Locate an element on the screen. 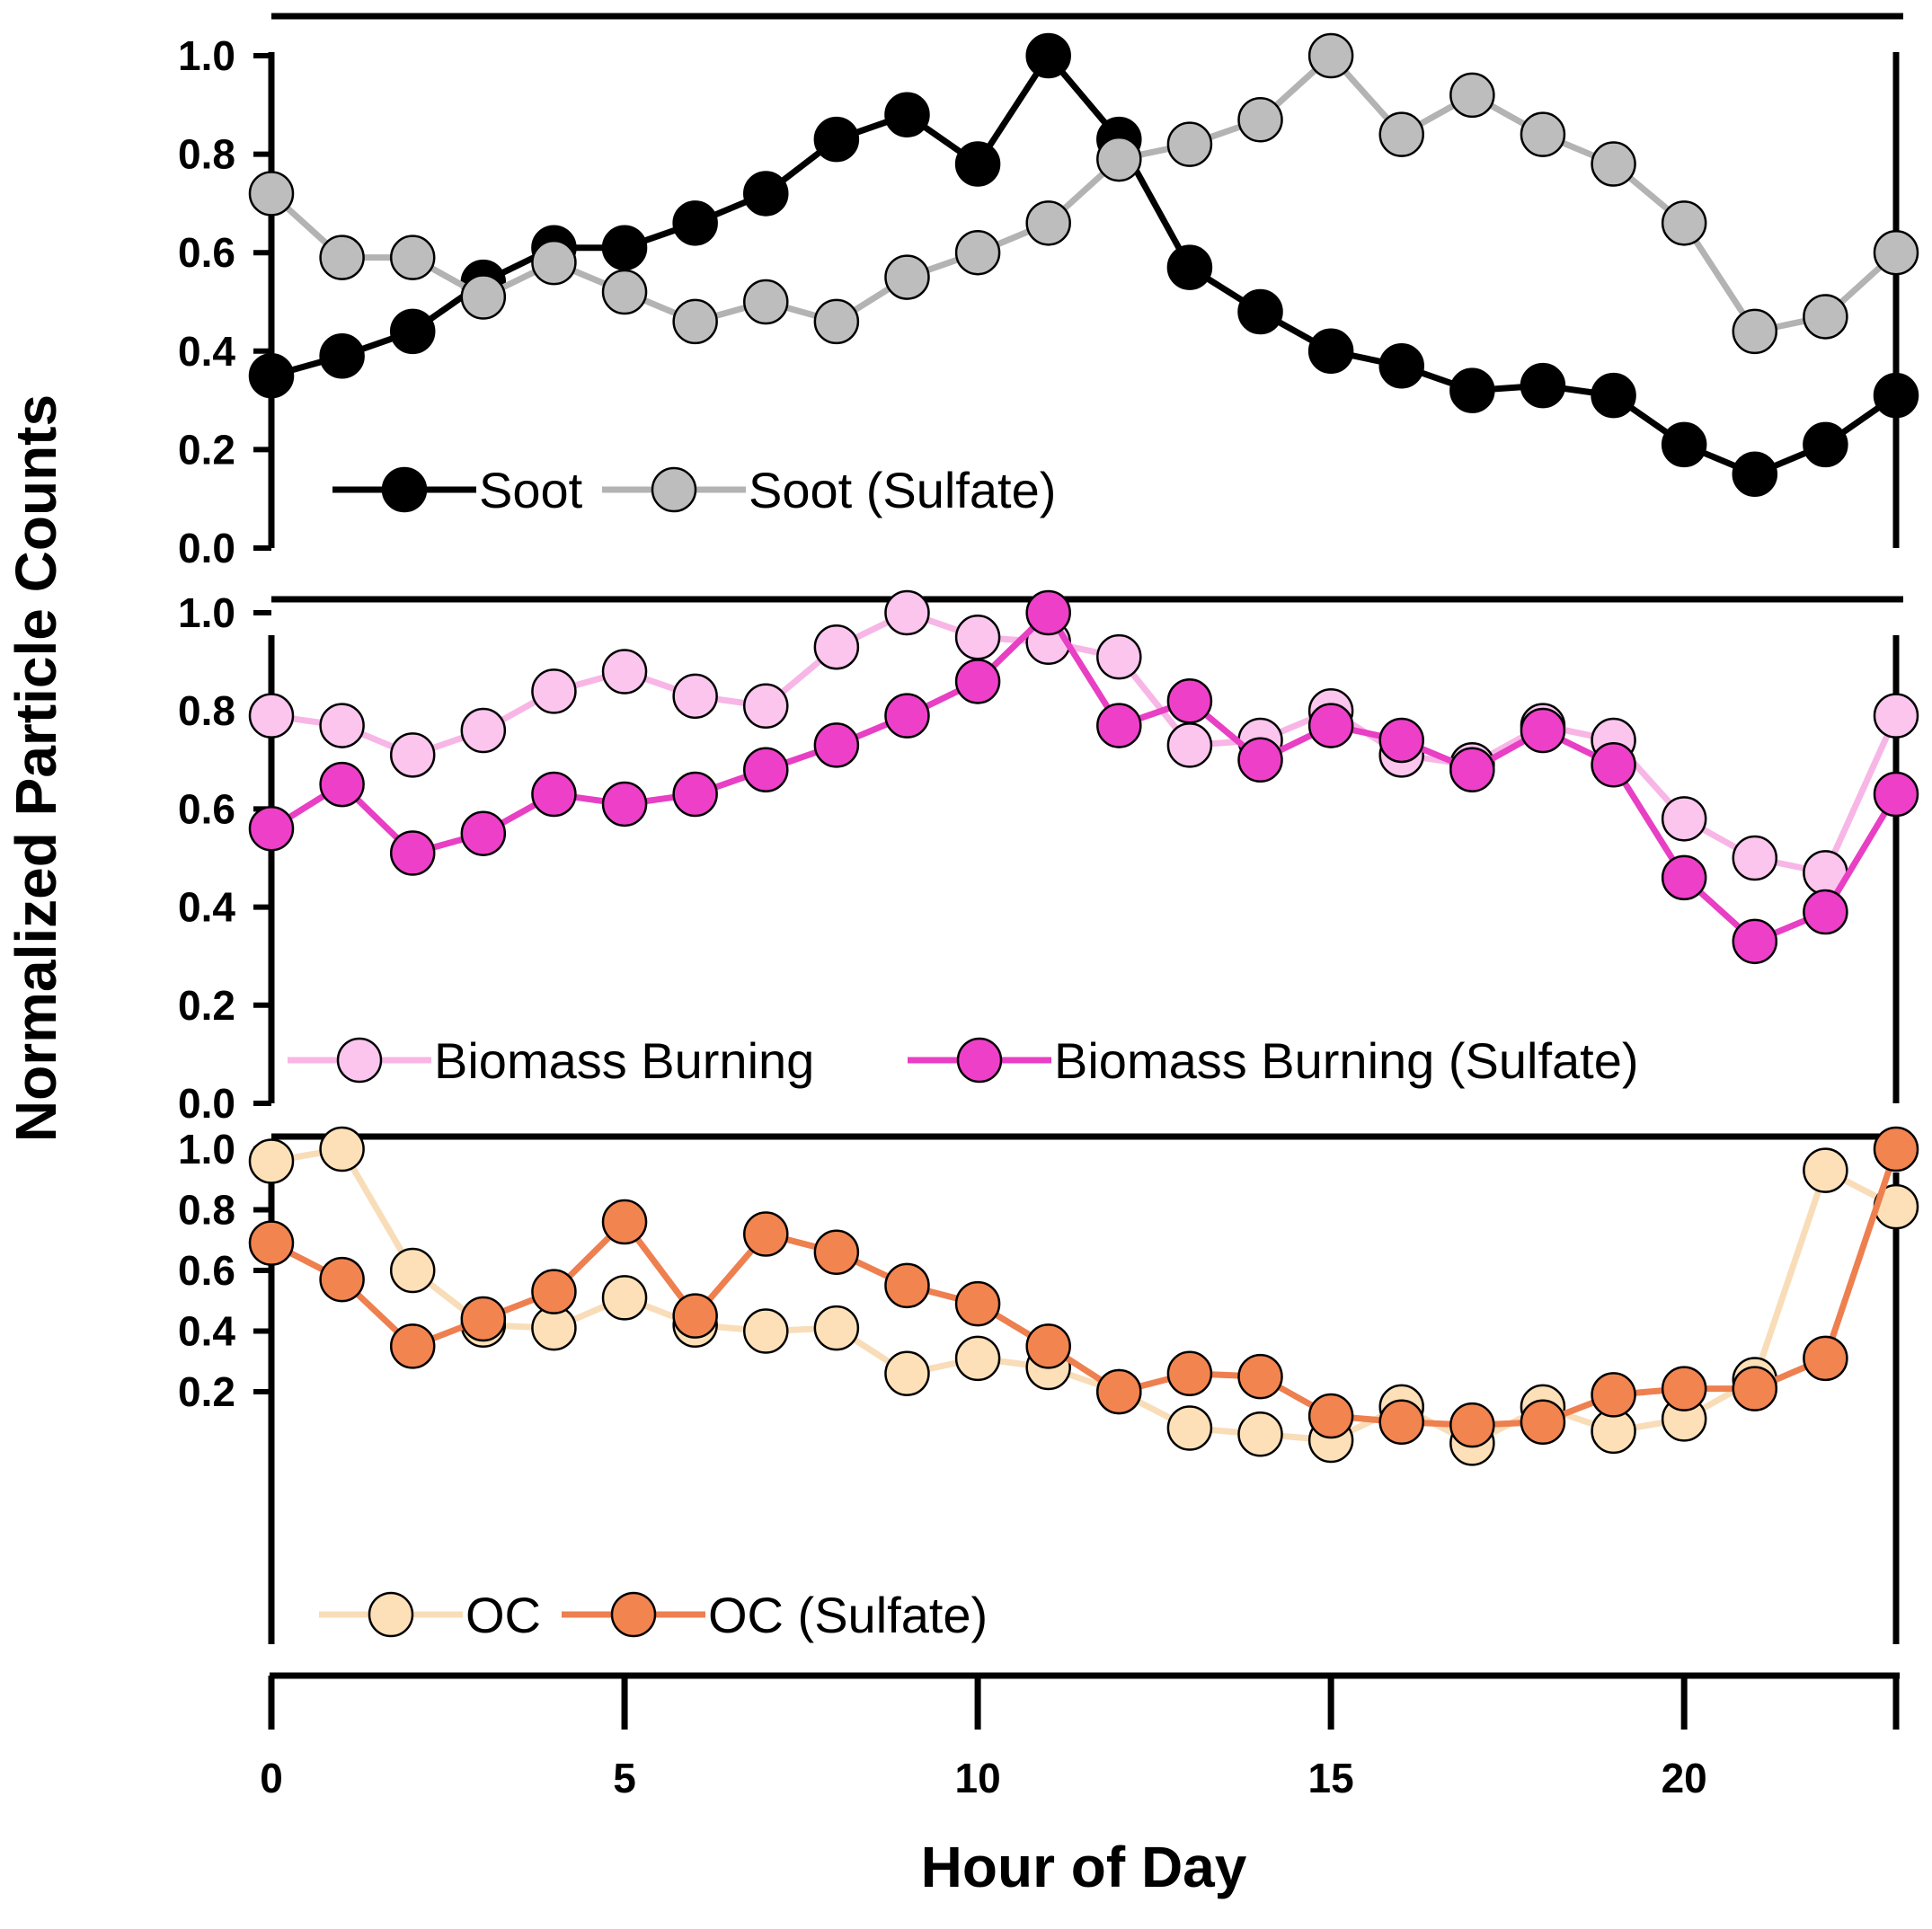 The width and height of the screenshot is (1932, 1929). x-tick-label: 10 is located at coordinates (978, 1778).